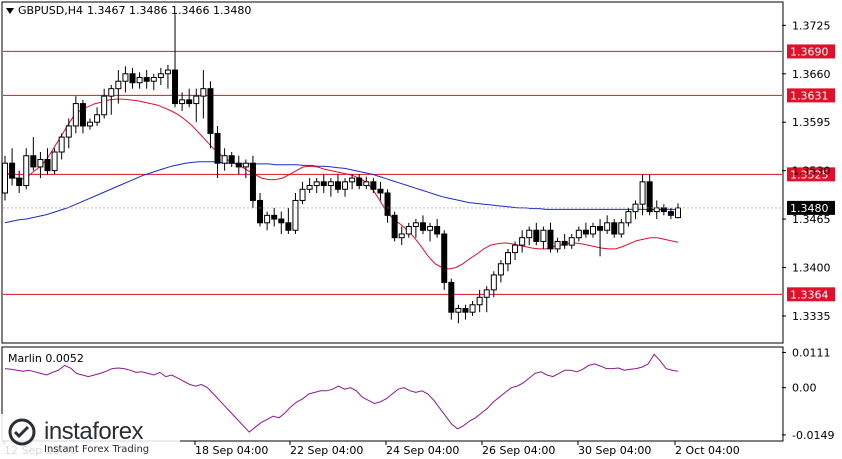 This screenshot has width=842, height=459. I want to click on ma-slow-line, so click(341, 192).